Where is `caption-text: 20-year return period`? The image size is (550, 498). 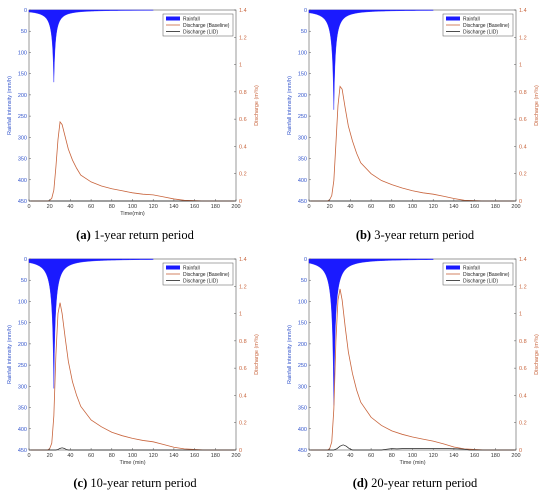 caption-text: 20-year return period is located at coordinates (424, 483).